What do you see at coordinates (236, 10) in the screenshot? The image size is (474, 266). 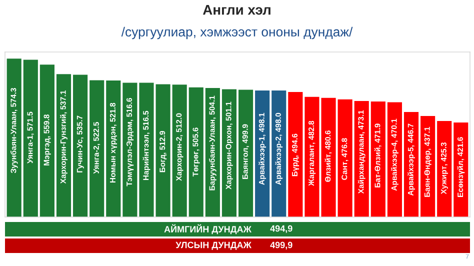 I see `chart-title: Англи хэл` at bounding box center [236, 10].